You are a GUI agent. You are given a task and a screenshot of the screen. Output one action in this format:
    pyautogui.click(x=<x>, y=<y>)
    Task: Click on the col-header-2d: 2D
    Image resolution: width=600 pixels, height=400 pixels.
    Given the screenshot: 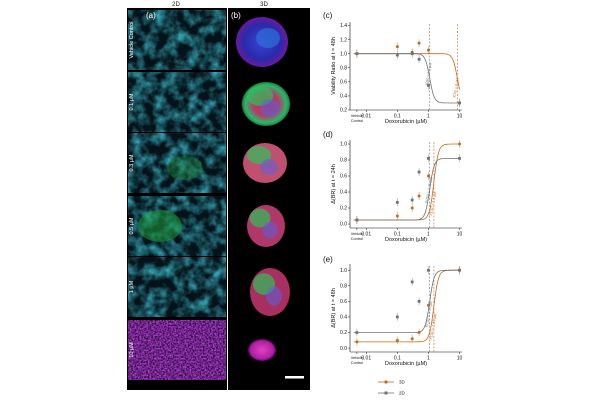 What is the action you would take?
    pyautogui.click(x=176, y=5)
    